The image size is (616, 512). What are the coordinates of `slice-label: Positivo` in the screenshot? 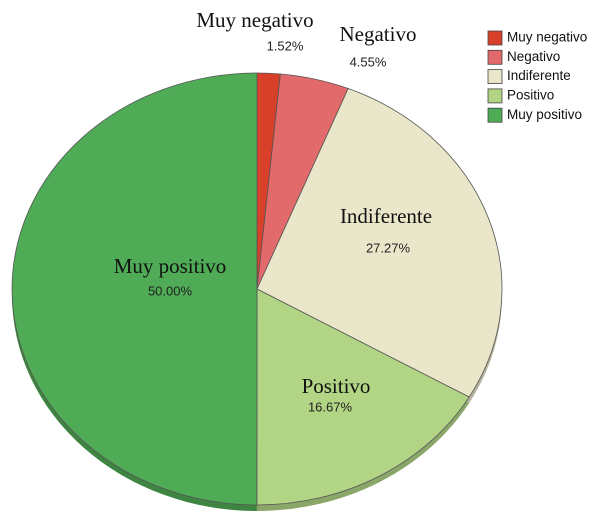 It's located at (336, 386).